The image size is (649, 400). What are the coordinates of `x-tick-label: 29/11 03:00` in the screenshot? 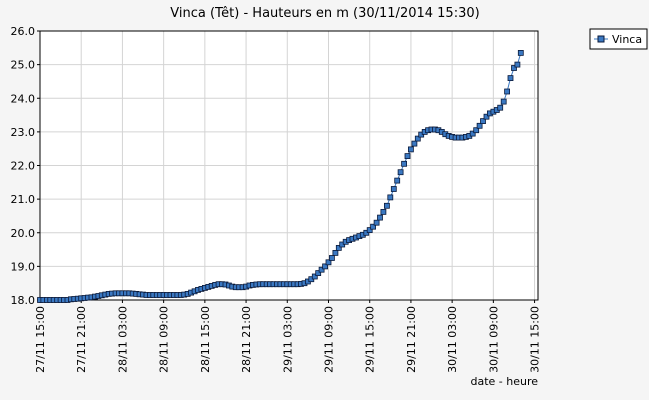 It's located at (287, 339).